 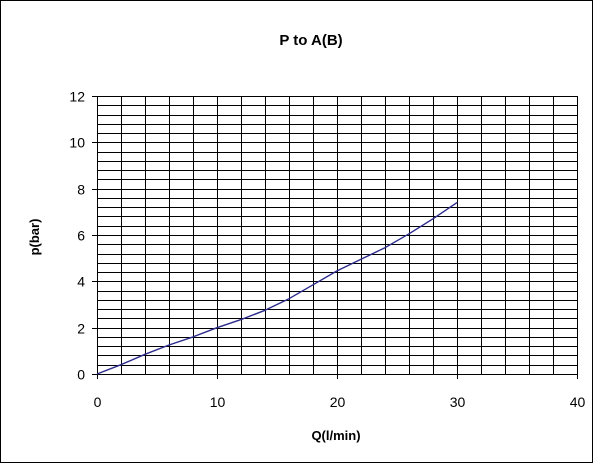 I want to click on y-tick-label: 10, so click(x=77, y=143).